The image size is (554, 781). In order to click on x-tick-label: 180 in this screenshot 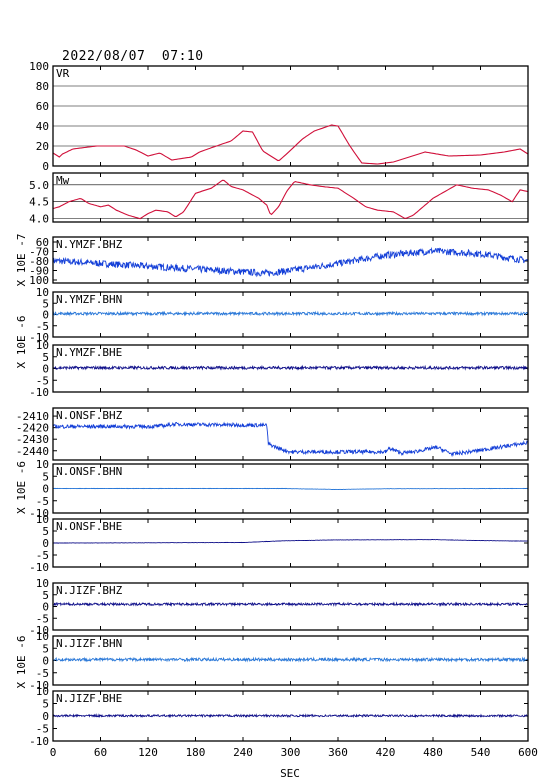, I will do `click(196, 752)`.